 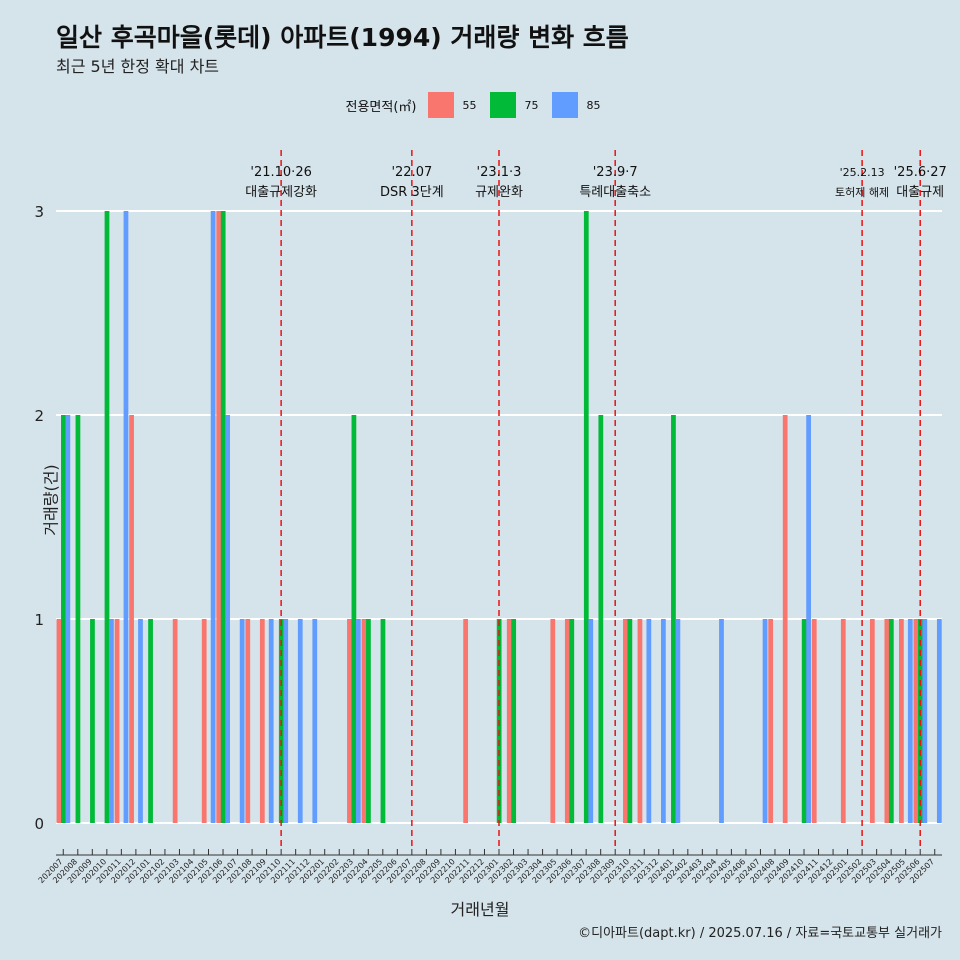 I want to click on legend-item-55: 55, so click(x=455, y=105).